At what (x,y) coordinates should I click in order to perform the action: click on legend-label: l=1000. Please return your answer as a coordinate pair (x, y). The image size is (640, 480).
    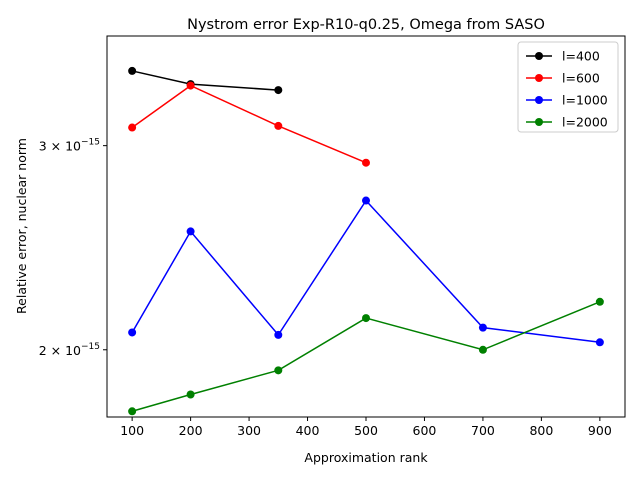
    Looking at the image, I should click on (585, 100).